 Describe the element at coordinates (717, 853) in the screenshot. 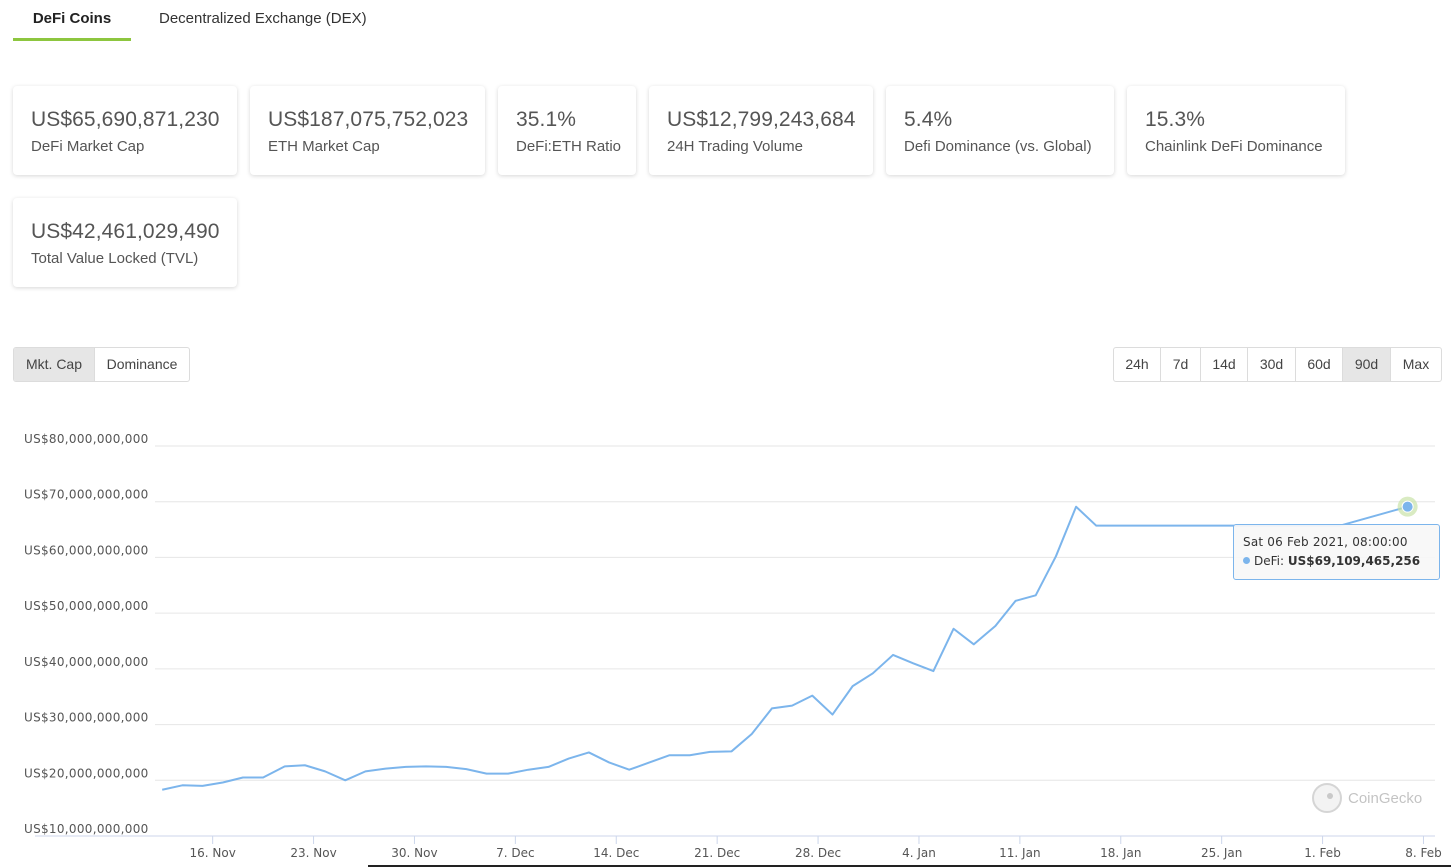

I see `x-tick-label-5: 21. Dec` at that location.